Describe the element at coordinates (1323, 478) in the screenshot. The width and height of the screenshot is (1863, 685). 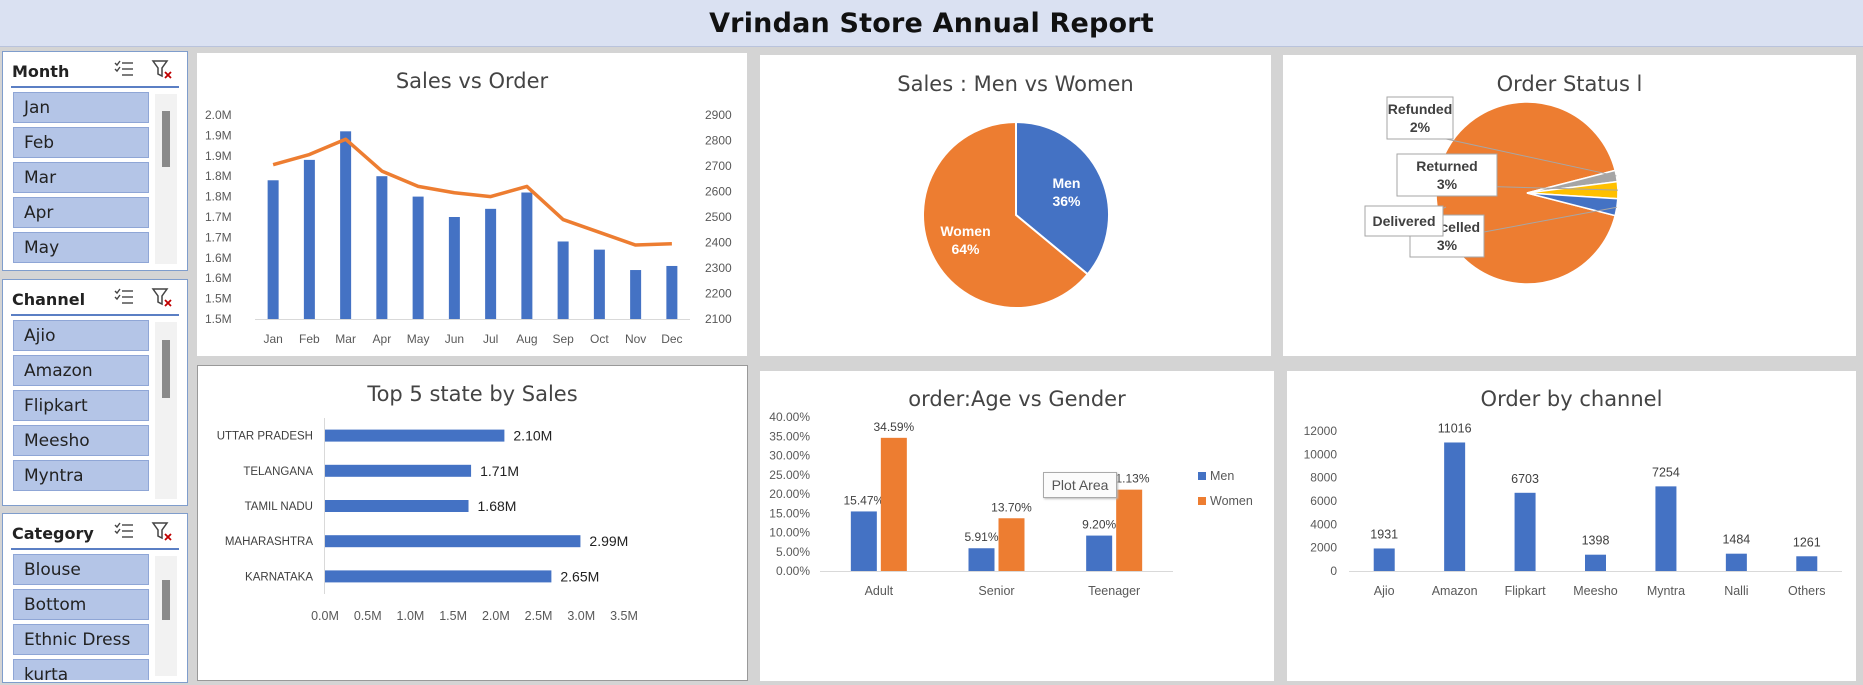
I see `y-tick-label: 8000` at that location.